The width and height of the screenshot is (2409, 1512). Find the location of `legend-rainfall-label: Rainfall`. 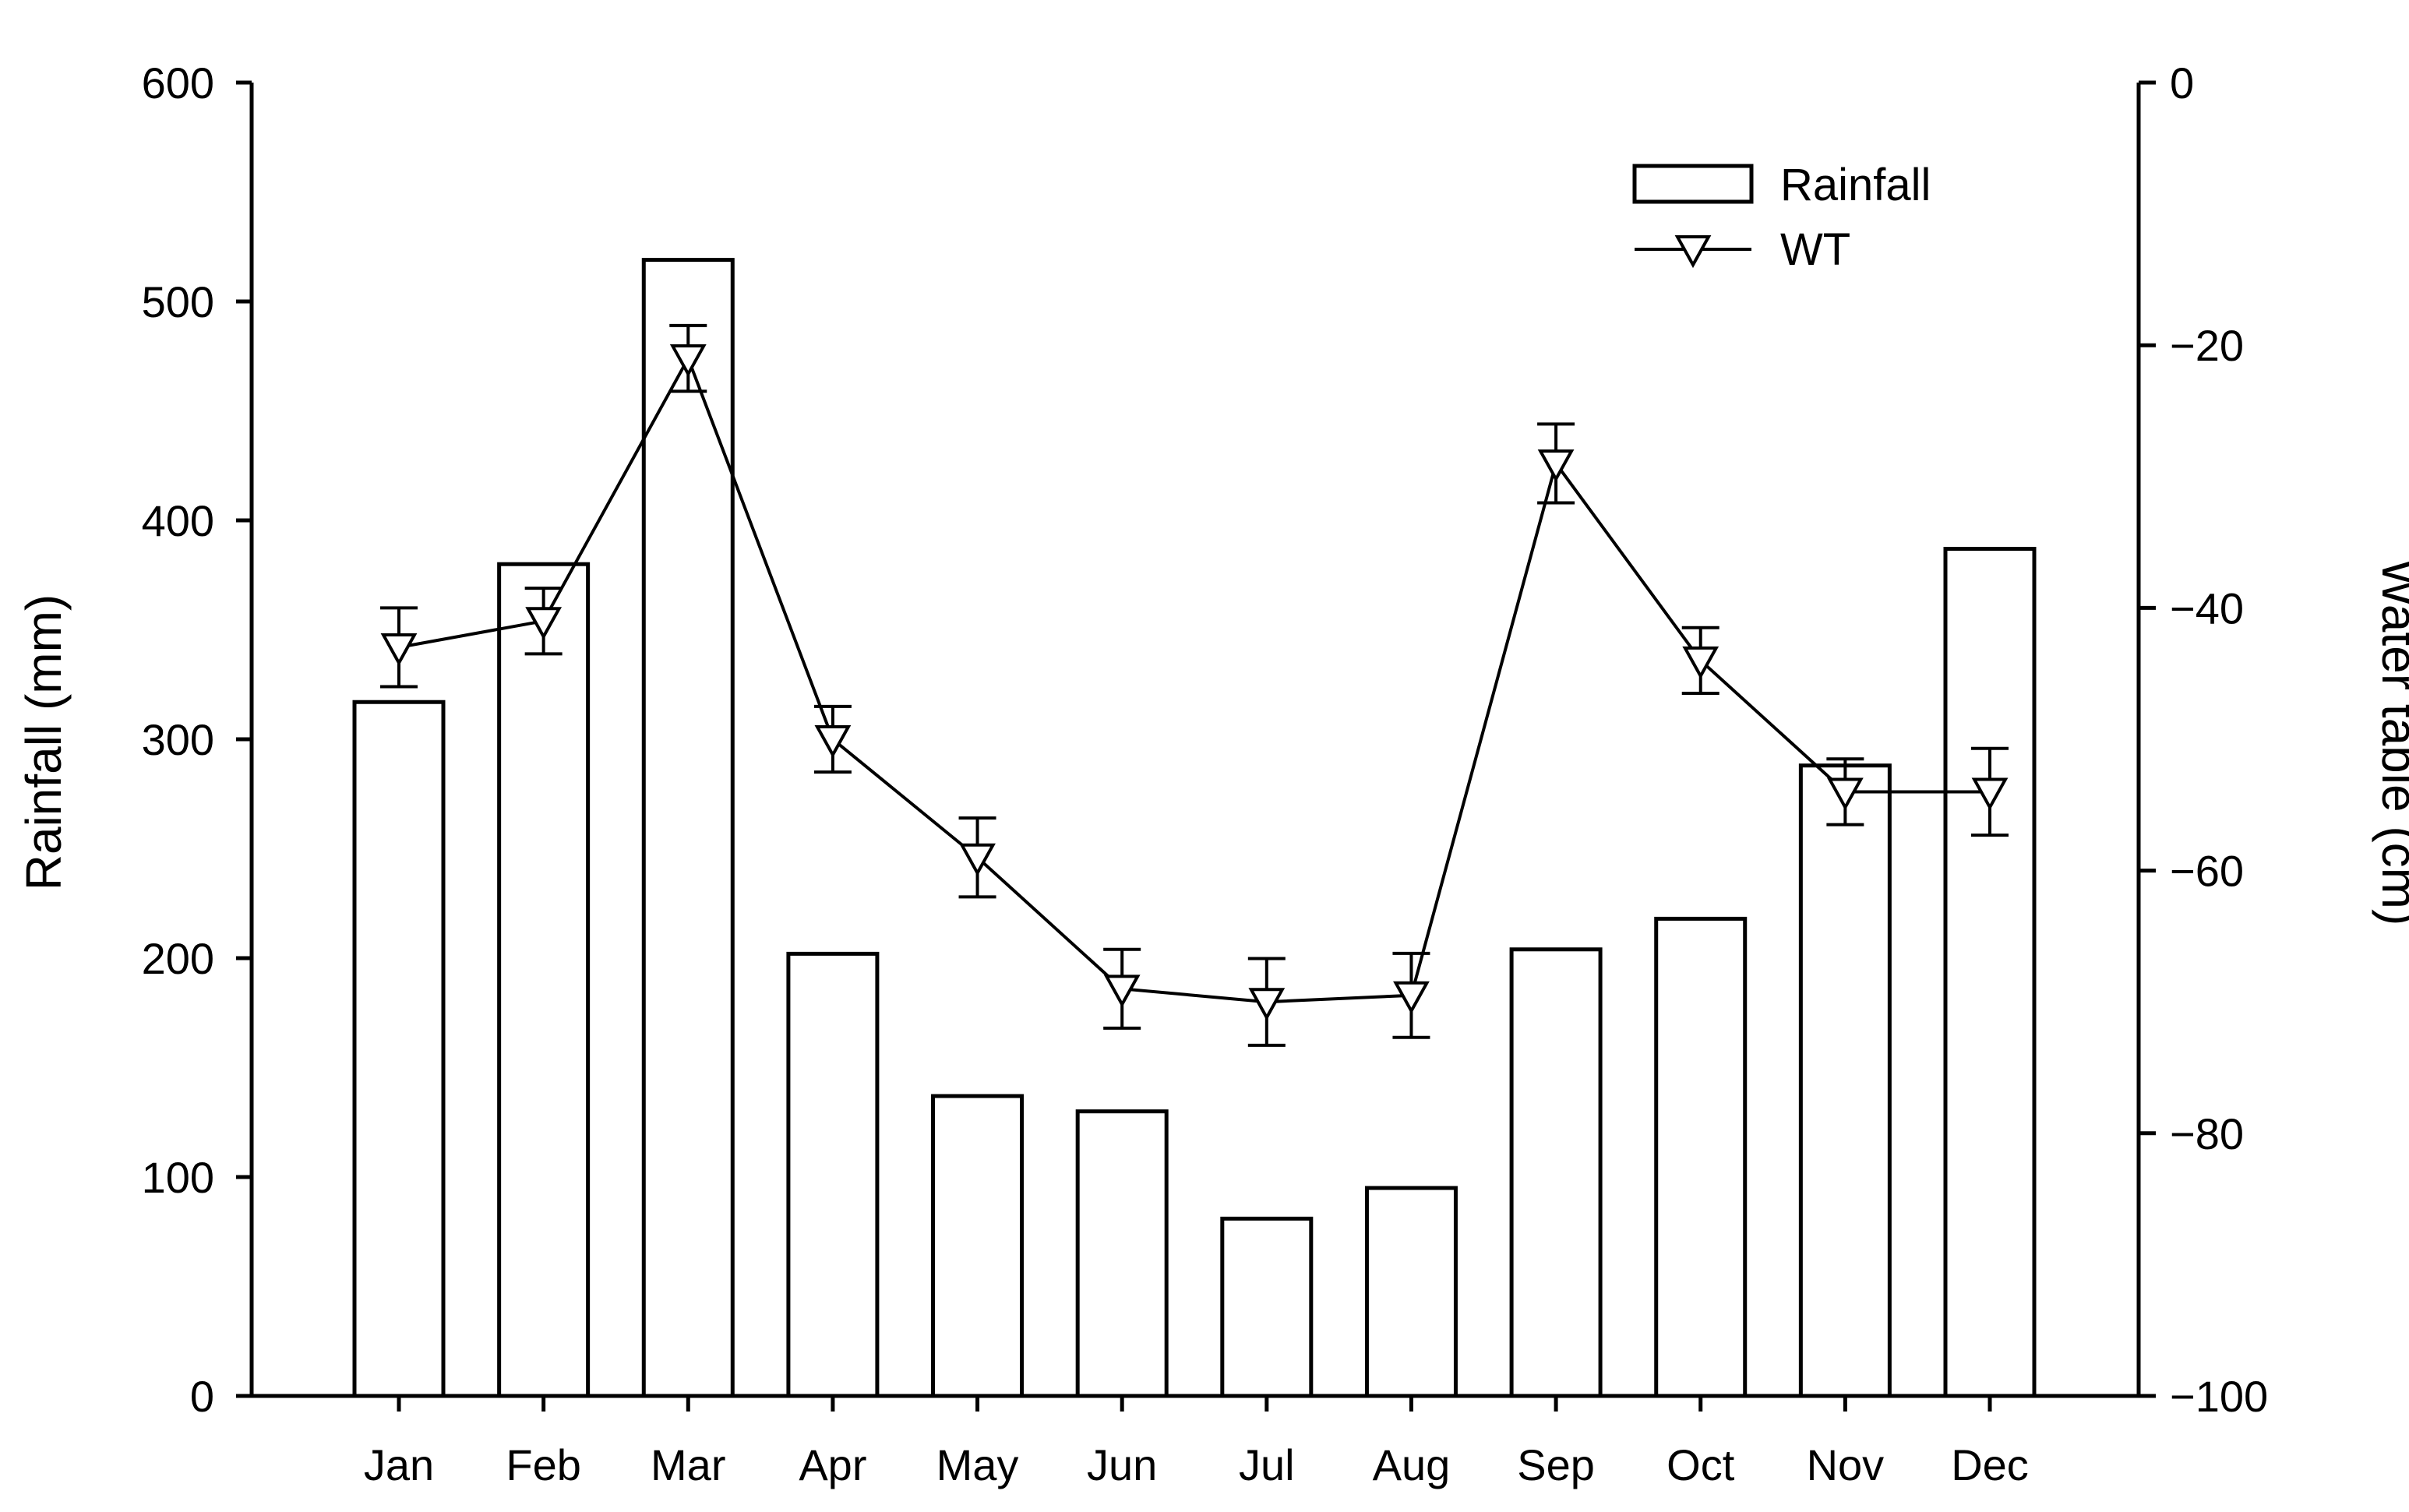

legend-rainfall-label: Rainfall is located at coordinates (1856, 185).